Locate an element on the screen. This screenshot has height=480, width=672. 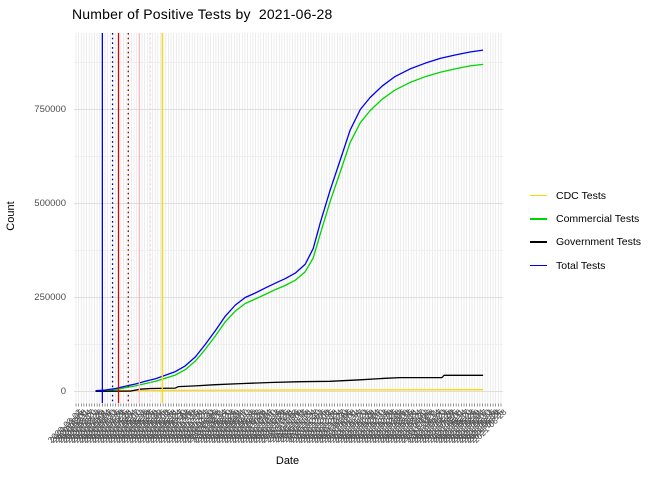
chart-title: Number of Positive Tests by 2021-06-28 is located at coordinates (202, 14).